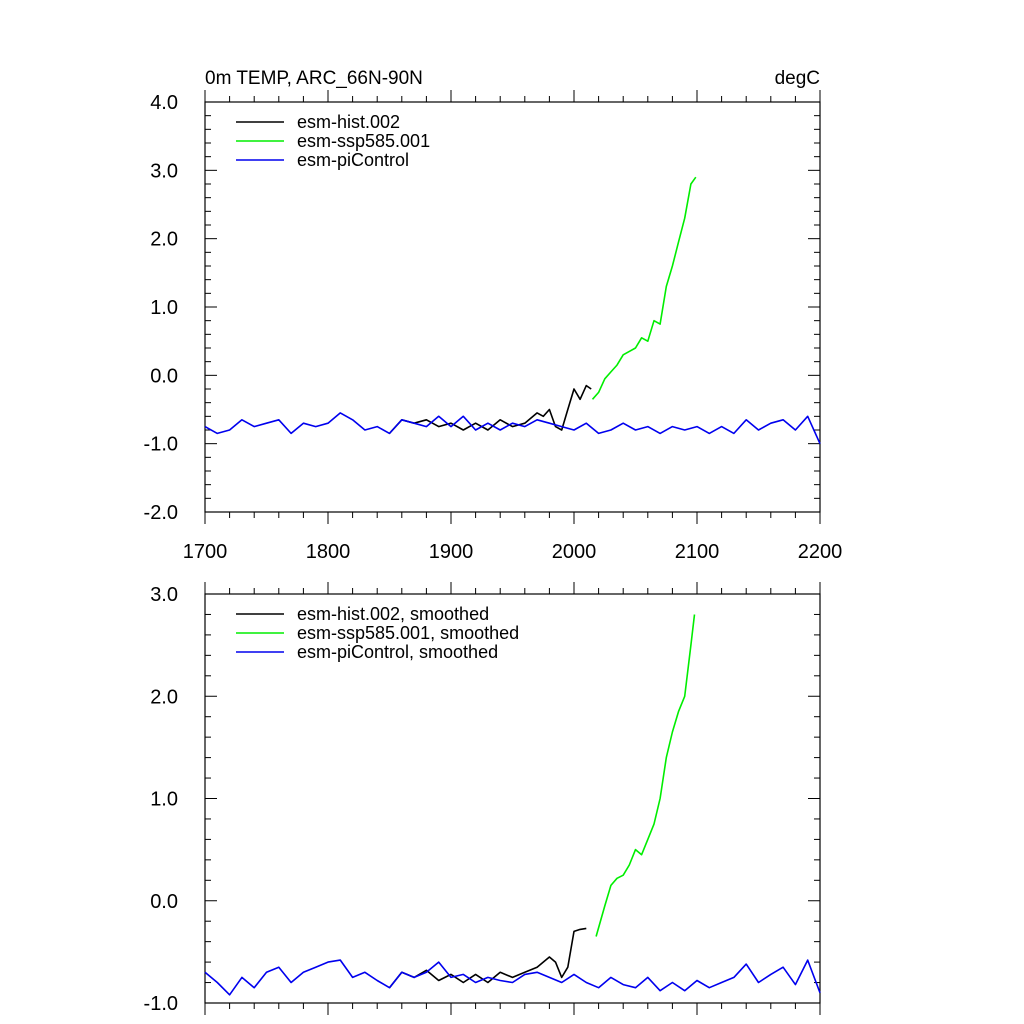 Image resolution: width=1024 pixels, height=1024 pixels. I want to click on legend-label: esm-hist.002, so click(348, 122).